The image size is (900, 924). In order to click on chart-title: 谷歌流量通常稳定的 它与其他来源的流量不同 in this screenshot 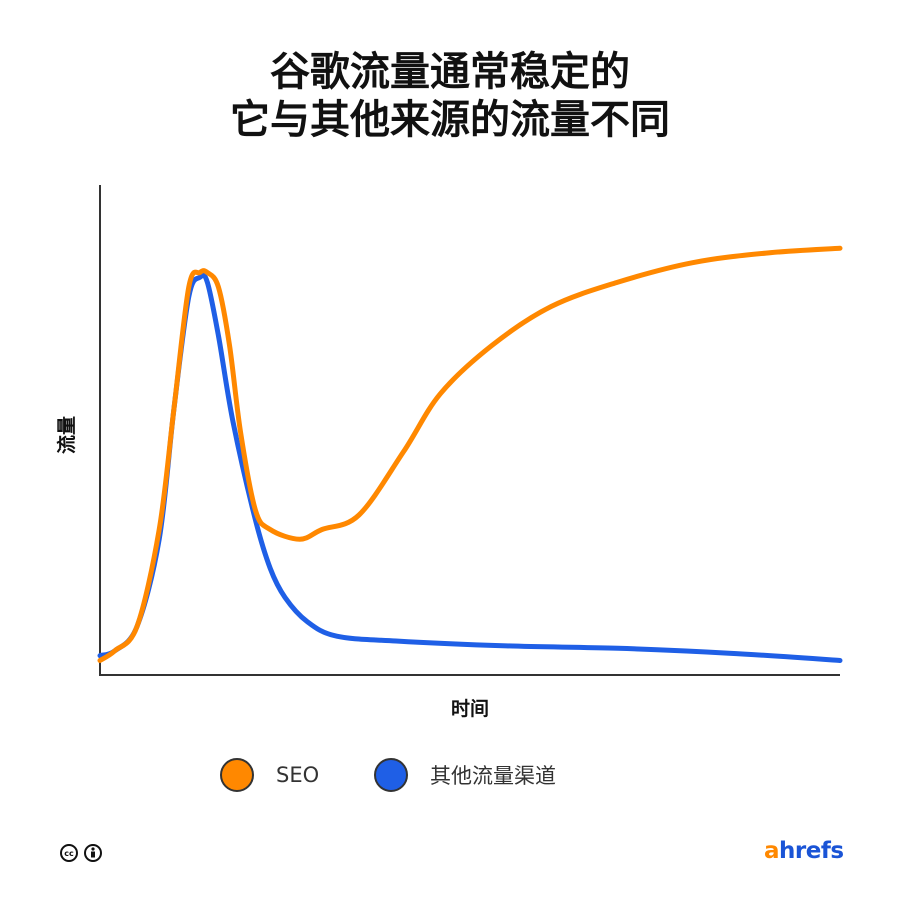, I will do `click(450, 96)`.